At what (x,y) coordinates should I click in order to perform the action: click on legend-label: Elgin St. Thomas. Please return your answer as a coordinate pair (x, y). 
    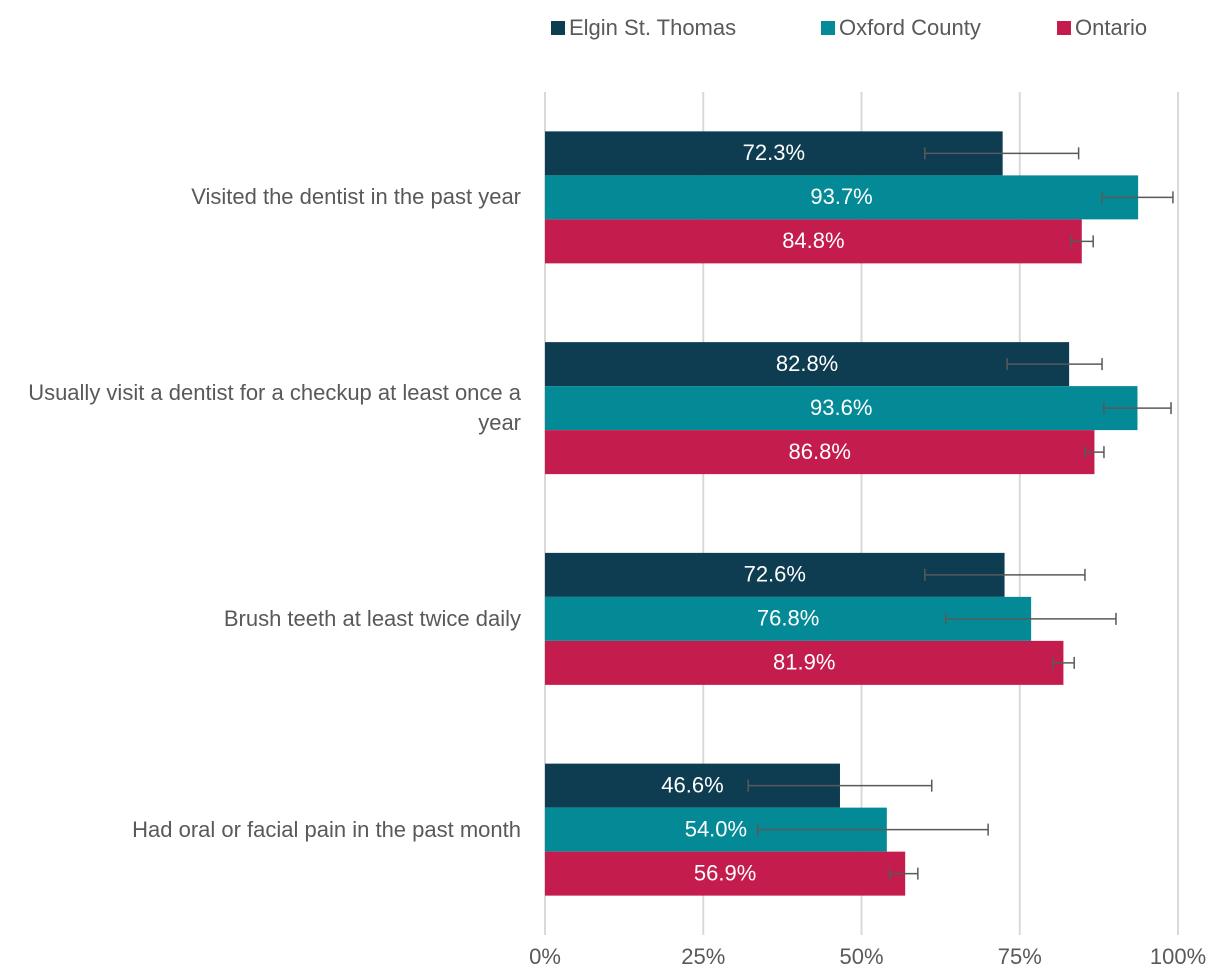
    Looking at the image, I should click on (652, 27).